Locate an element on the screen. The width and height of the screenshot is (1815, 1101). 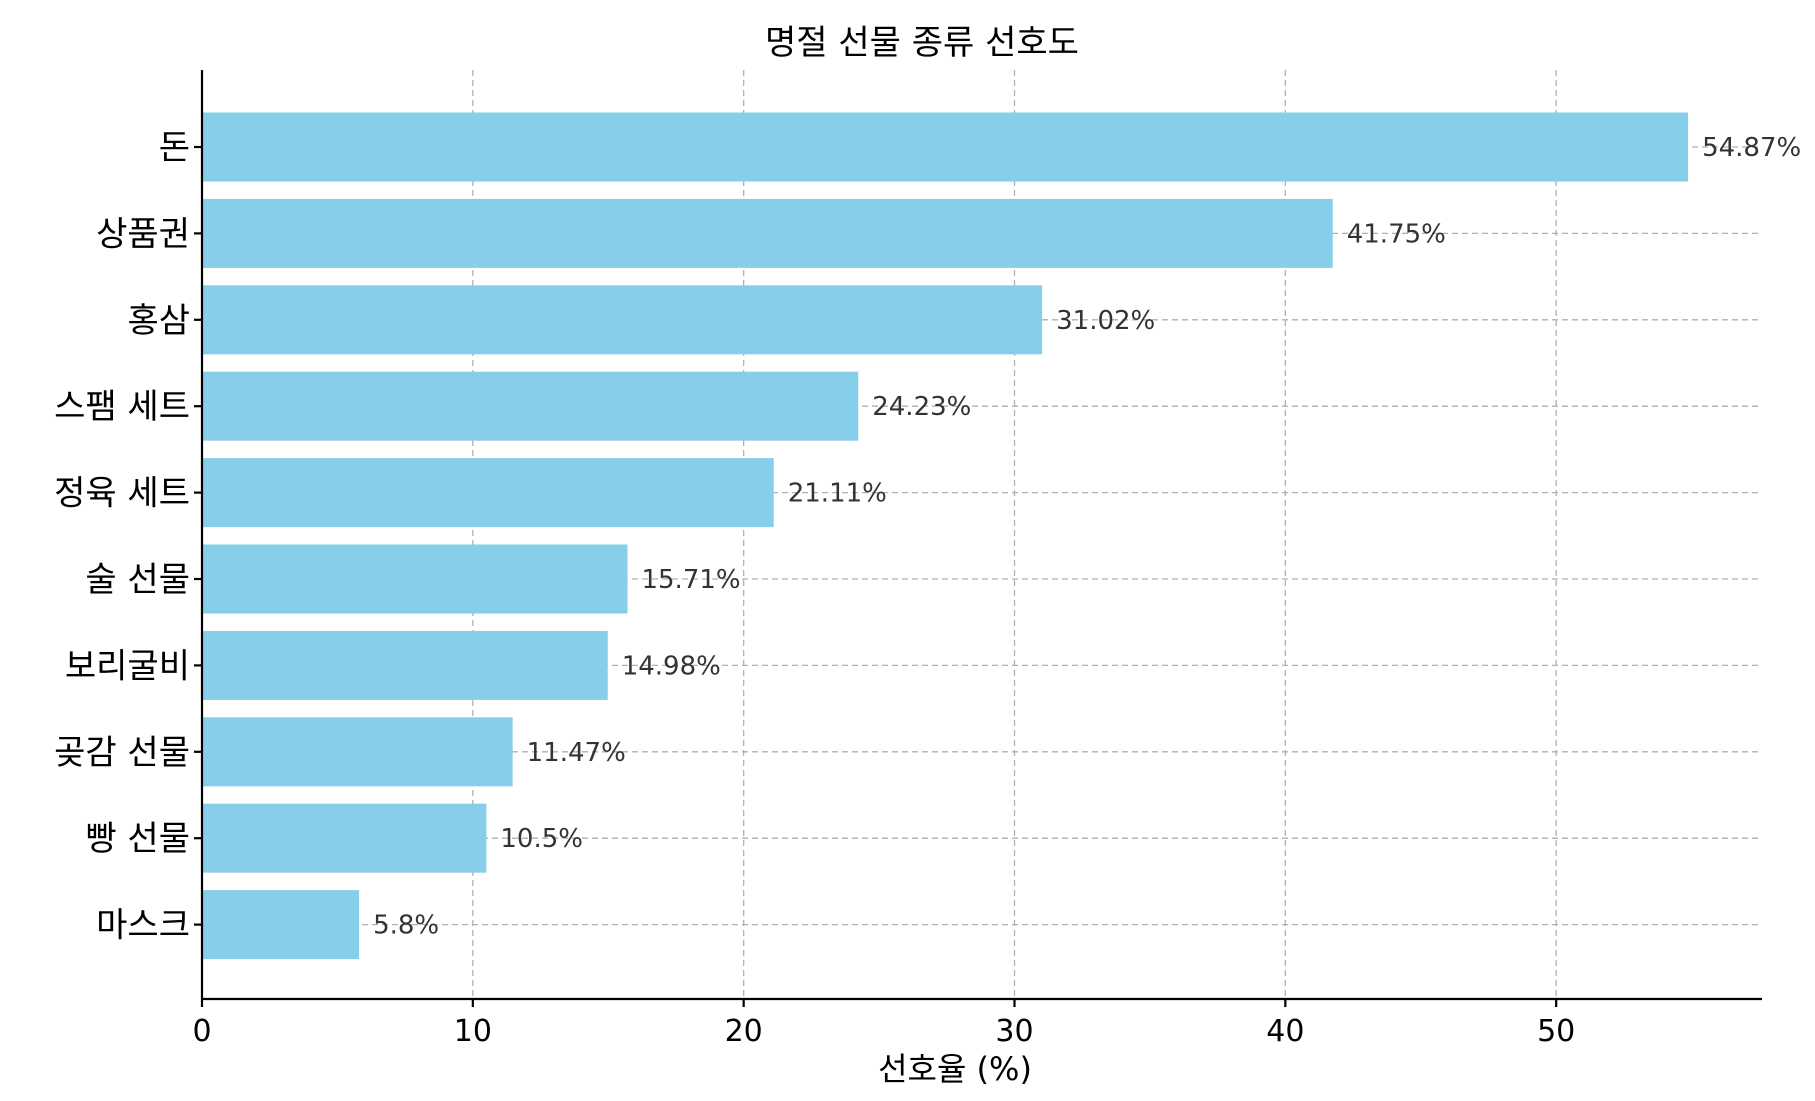
y-tick-label: 정육 세트 is located at coordinates (122, 494).